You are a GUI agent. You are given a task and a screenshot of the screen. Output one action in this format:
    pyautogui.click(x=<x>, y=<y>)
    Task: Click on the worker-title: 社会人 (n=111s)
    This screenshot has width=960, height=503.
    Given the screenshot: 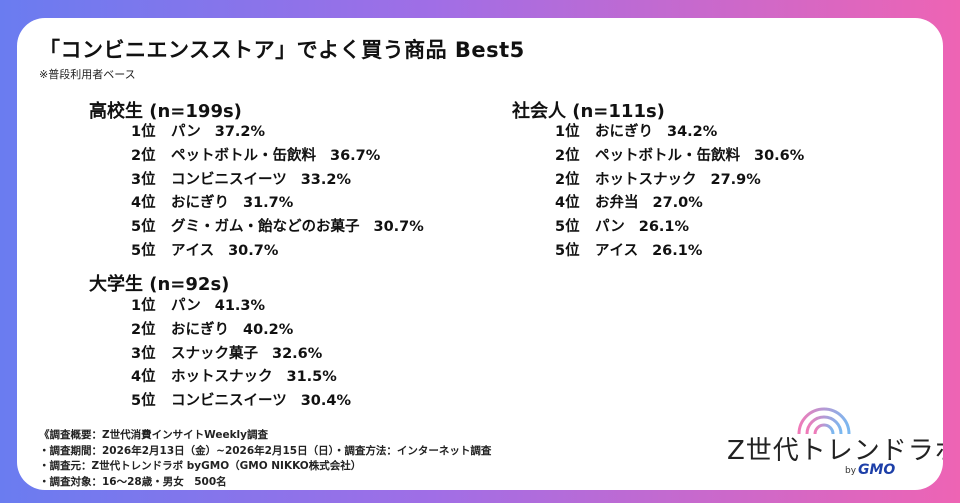 What is the action you would take?
    pyautogui.click(x=588, y=111)
    